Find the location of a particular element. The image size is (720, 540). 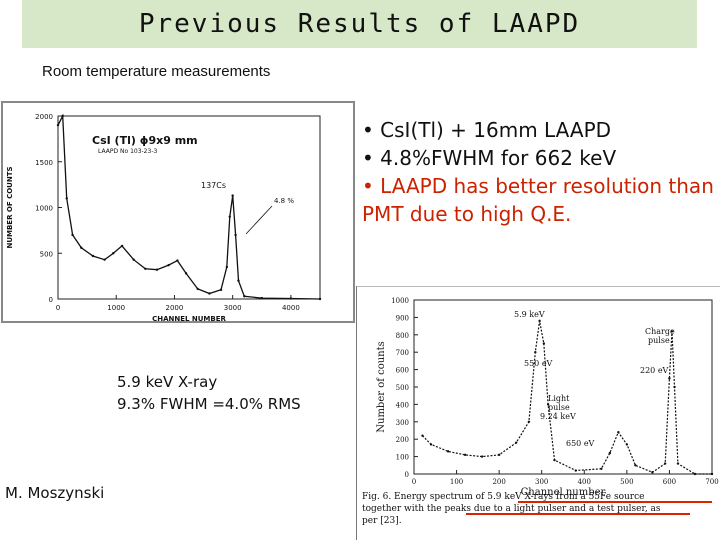

bullet-item: • CsI(Tl) + 16mm LAAPD is located at coordinates (487, 130).